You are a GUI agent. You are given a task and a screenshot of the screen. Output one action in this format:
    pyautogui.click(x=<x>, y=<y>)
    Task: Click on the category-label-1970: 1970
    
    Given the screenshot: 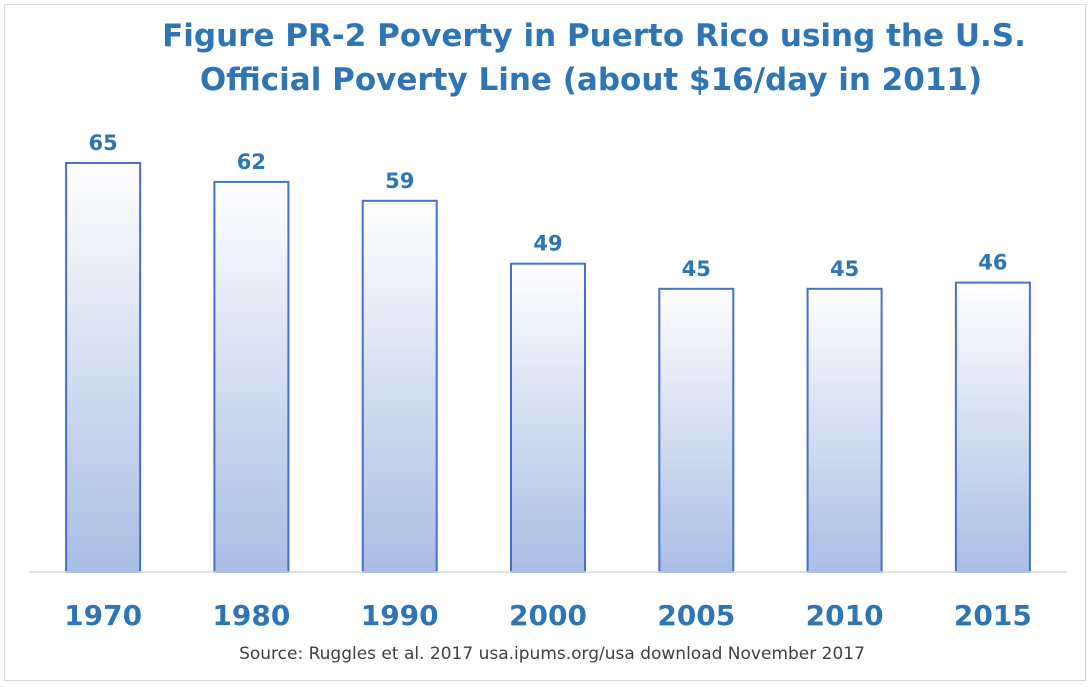 What is the action you would take?
    pyautogui.click(x=103, y=615)
    